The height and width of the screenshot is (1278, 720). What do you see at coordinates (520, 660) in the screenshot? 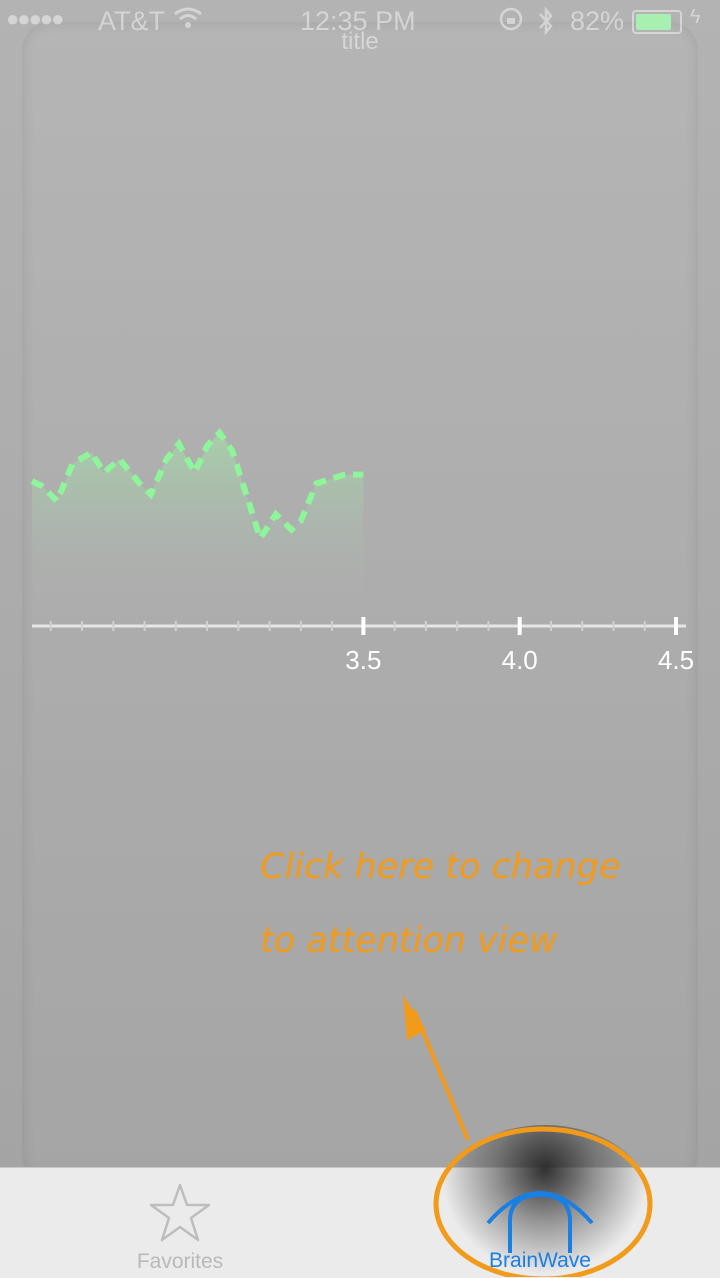
I see `x-tick-label: 4.0` at bounding box center [520, 660].